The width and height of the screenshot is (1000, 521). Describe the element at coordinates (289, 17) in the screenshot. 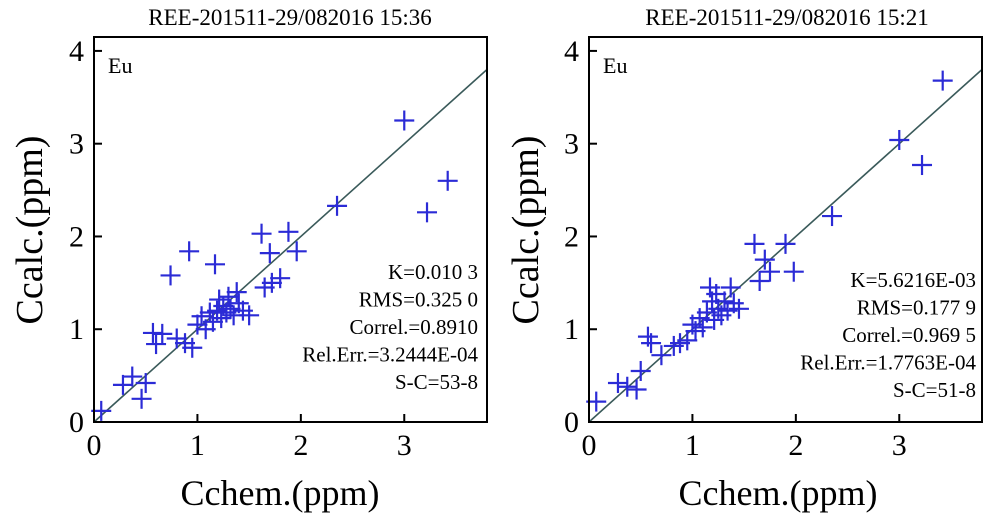

I see `chart-title: REE-201511-29/082016 15:36` at that location.